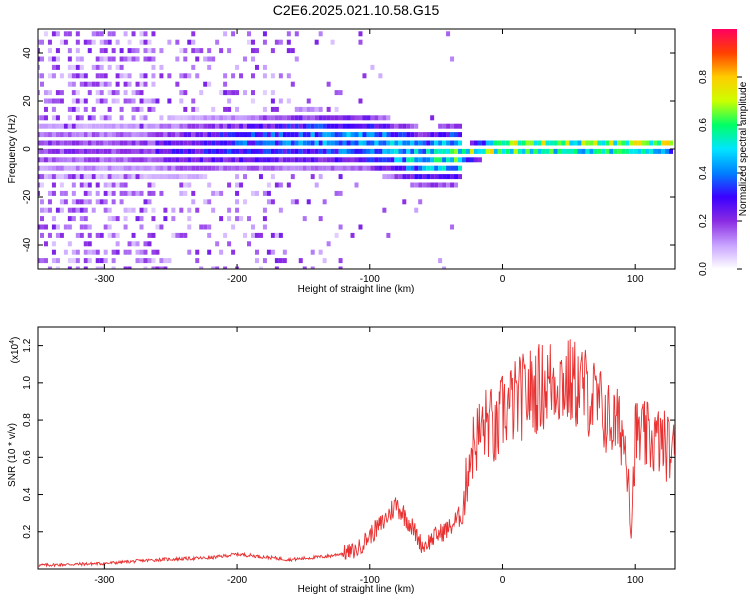 This screenshot has height=600, width=750. I want to click on colorbar-tick-label: 0.6, so click(703, 125).